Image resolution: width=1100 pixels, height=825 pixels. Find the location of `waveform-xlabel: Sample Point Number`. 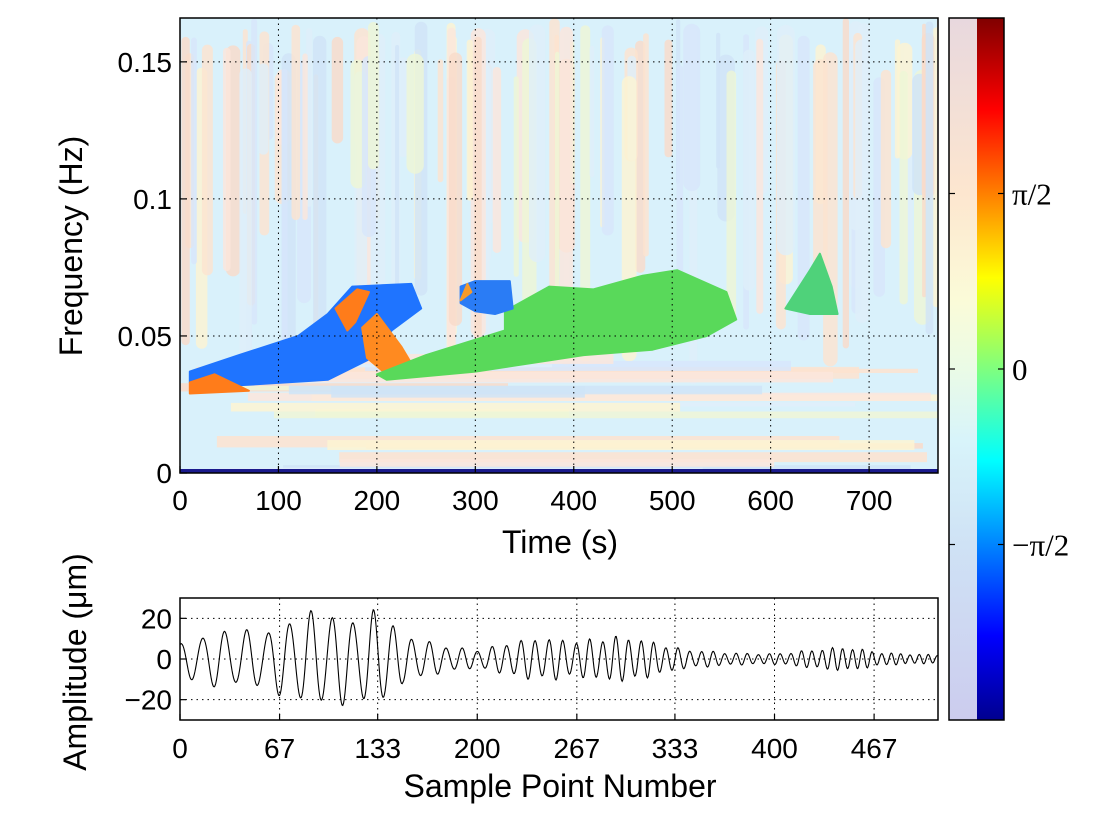

waveform-xlabel: Sample Point Number is located at coordinates (559, 786).